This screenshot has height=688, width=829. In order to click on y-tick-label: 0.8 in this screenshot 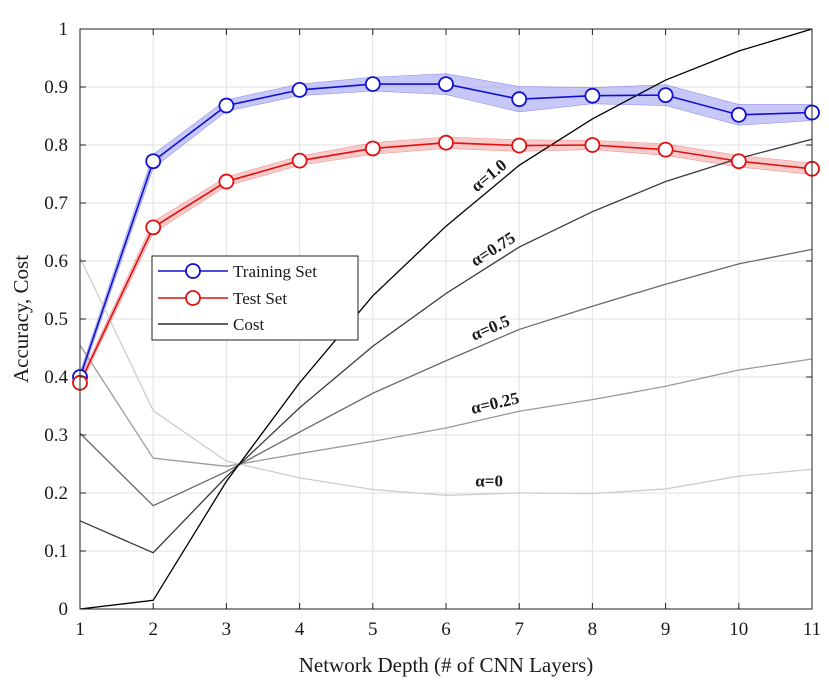, I will do `click(56, 145)`.